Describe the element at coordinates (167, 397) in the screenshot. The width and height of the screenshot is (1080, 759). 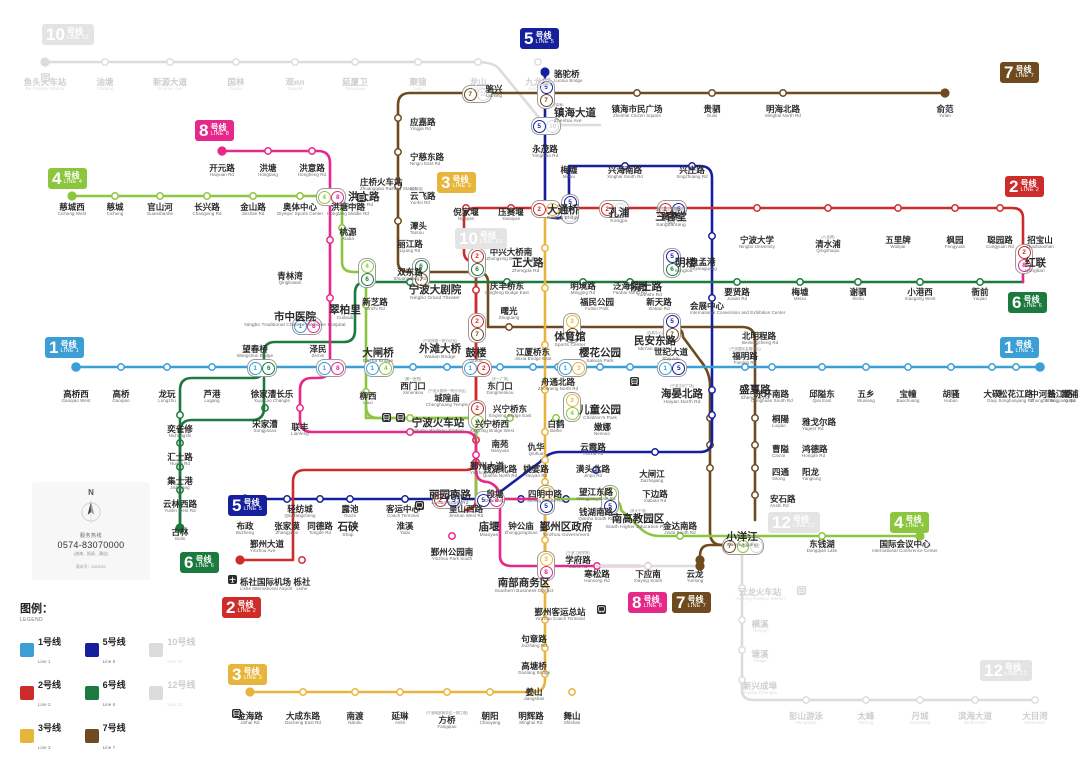
I see `station-label: 龙玩 Longzhu` at that location.